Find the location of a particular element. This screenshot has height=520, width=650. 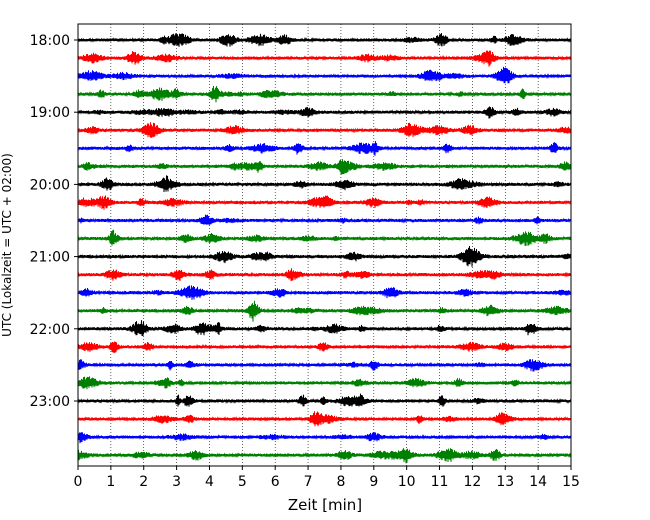

y-axis-label: UTC (Lokalzeit = UTC + 02:00) is located at coordinates (7, 245).